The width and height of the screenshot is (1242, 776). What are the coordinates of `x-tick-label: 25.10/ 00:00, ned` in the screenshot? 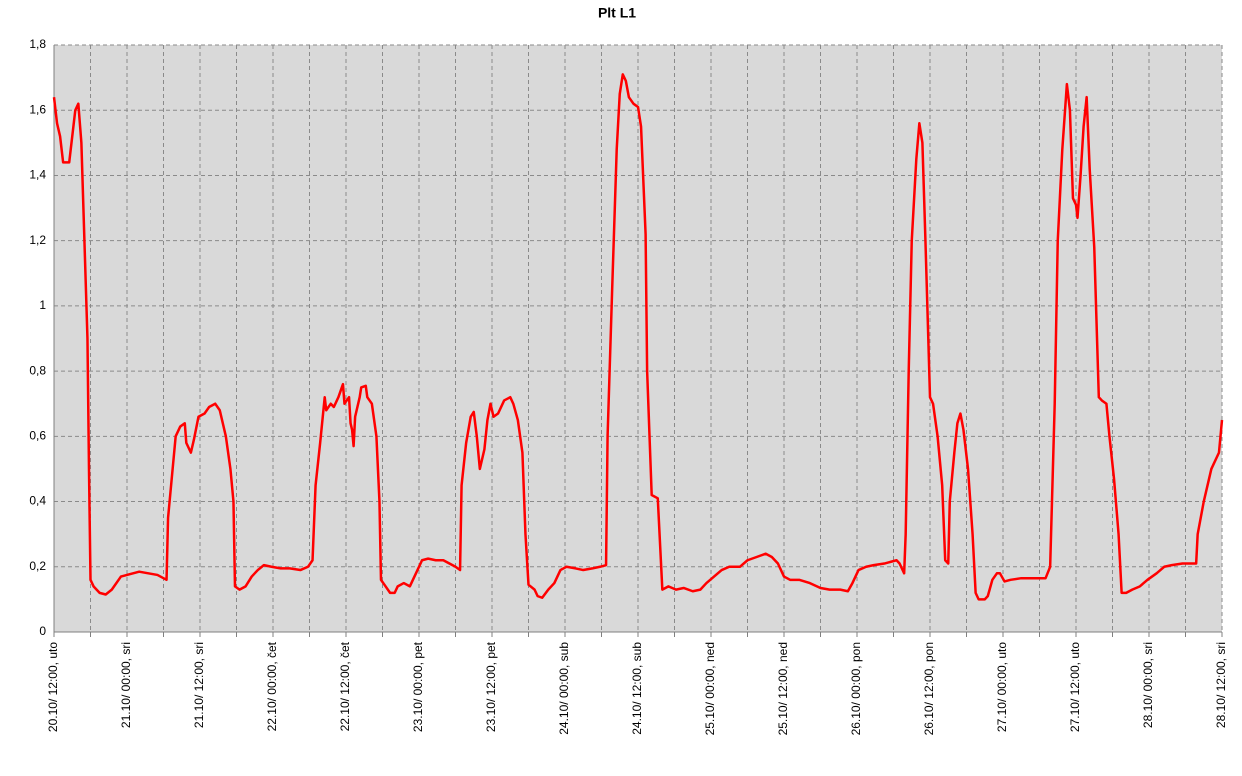 It's located at (710, 688).